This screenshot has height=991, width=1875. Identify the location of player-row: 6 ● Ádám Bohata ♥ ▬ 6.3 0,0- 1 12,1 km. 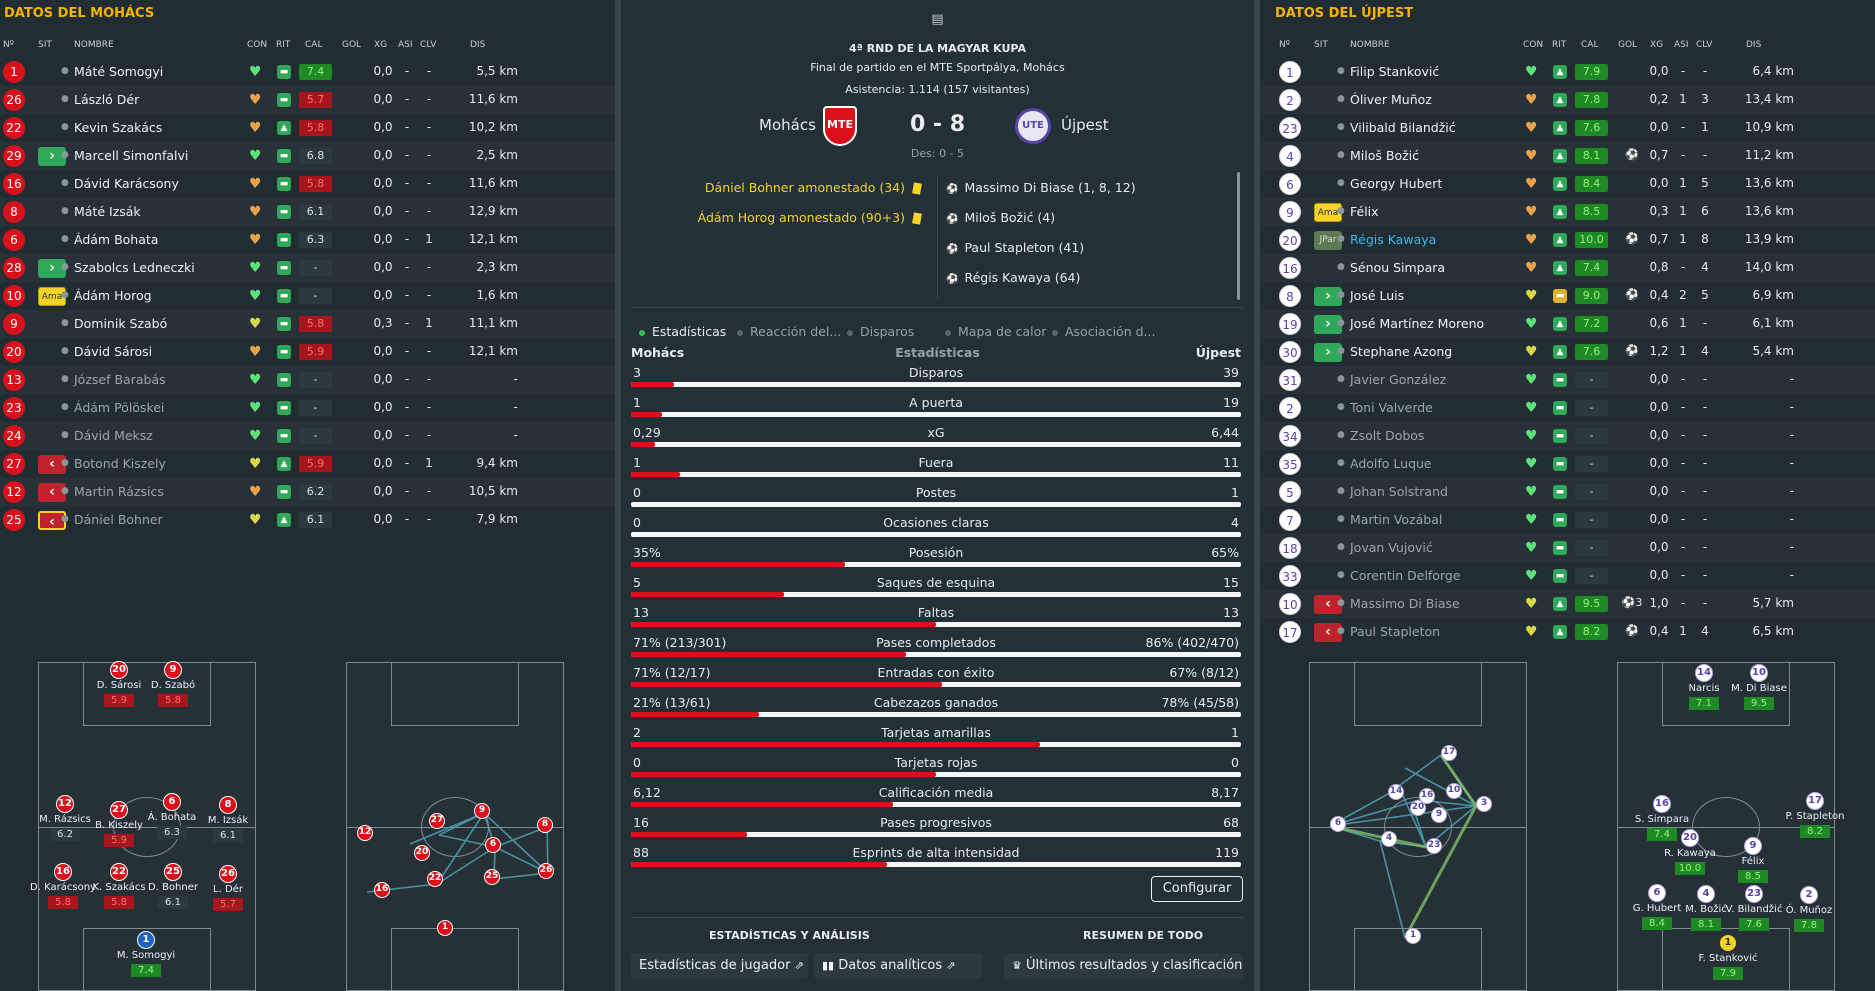
(307, 240).